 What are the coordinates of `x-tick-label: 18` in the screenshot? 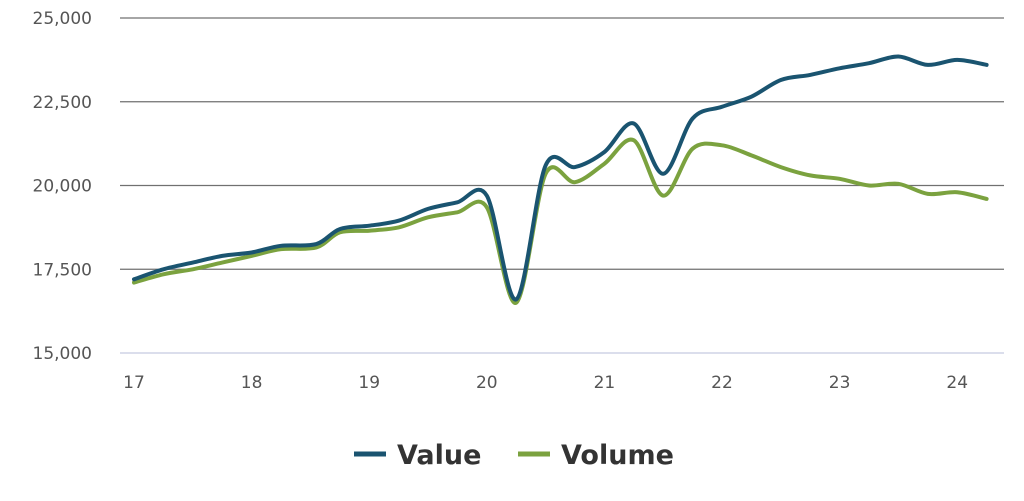 It's located at (252, 383).